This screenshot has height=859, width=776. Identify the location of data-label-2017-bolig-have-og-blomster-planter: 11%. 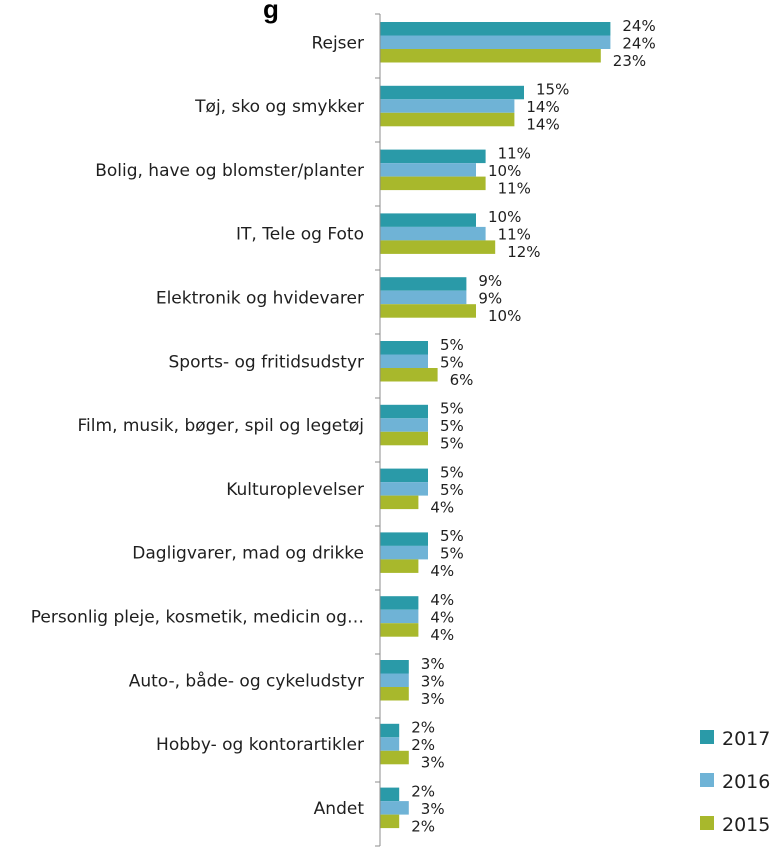
(514, 153).